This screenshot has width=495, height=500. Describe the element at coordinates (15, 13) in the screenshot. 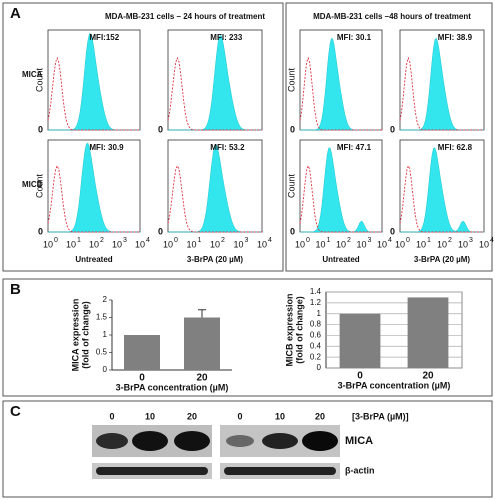

I see `panel-label: A` at that location.